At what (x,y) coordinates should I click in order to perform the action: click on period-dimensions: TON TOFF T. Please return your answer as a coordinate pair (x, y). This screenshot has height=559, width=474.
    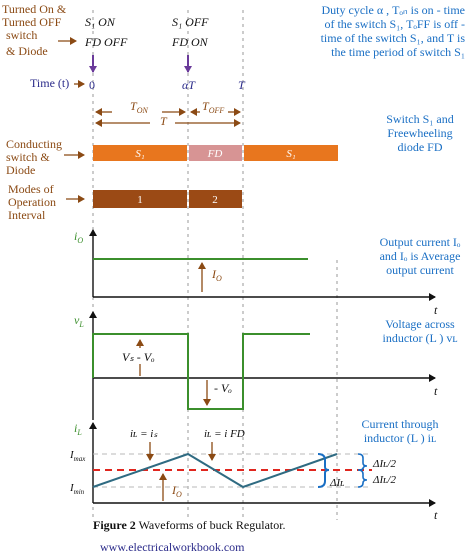
    Looking at the image, I should click on (168, 113).